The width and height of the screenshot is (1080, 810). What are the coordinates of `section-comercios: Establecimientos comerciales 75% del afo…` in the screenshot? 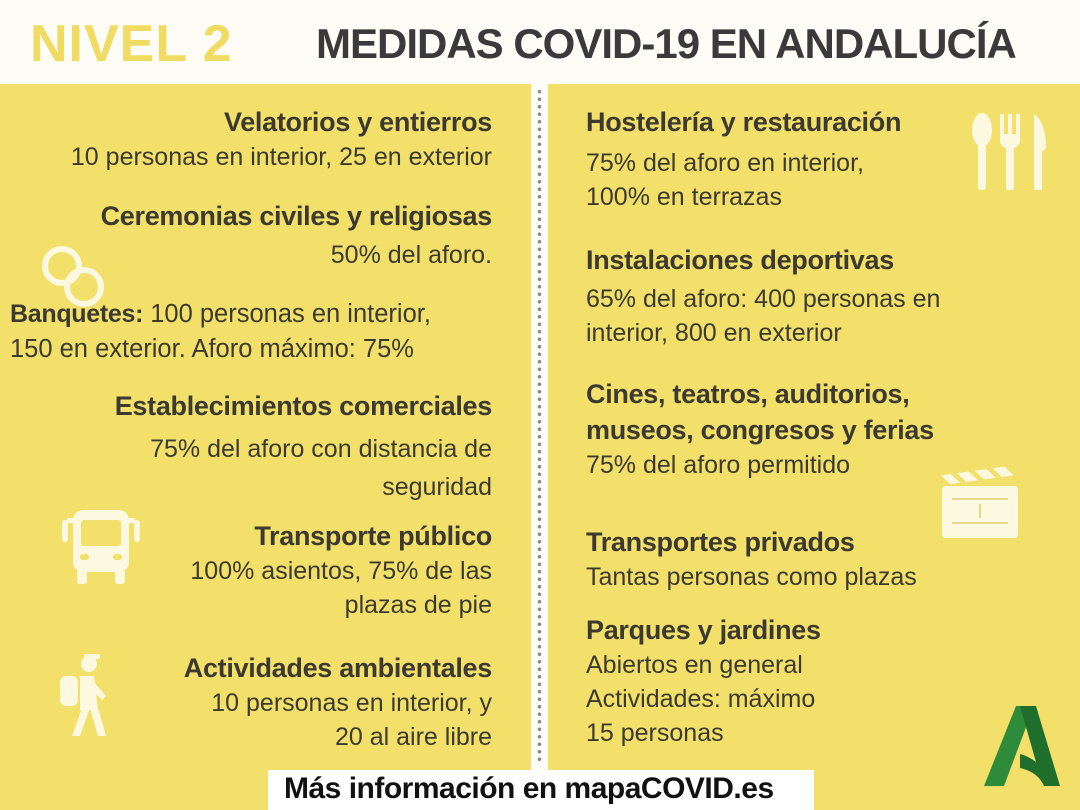 It's located at (252, 447).